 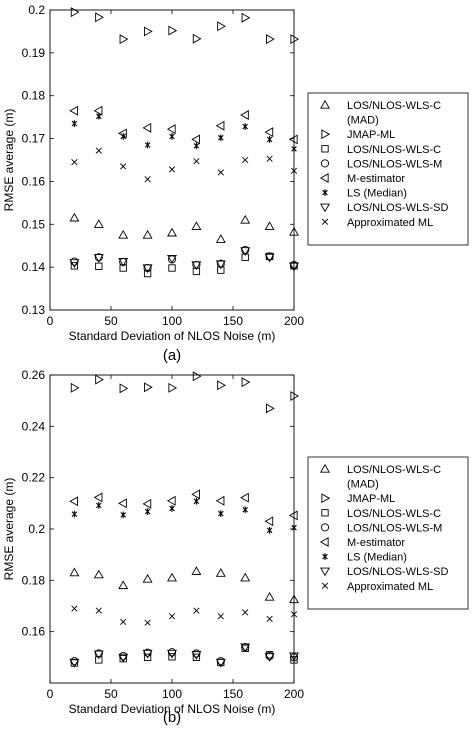 What do you see at coordinates (376, 543) in the screenshot?
I see `legend-label: M-estimator` at bounding box center [376, 543].